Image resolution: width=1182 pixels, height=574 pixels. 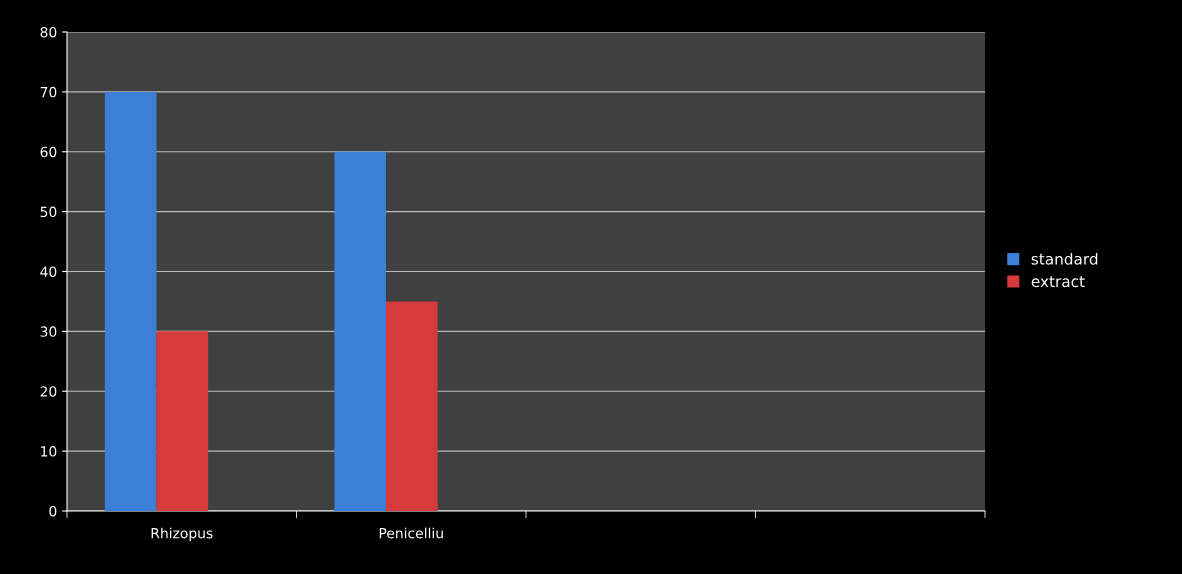 I want to click on y-tick-label: 50, so click(x=48, y=212).